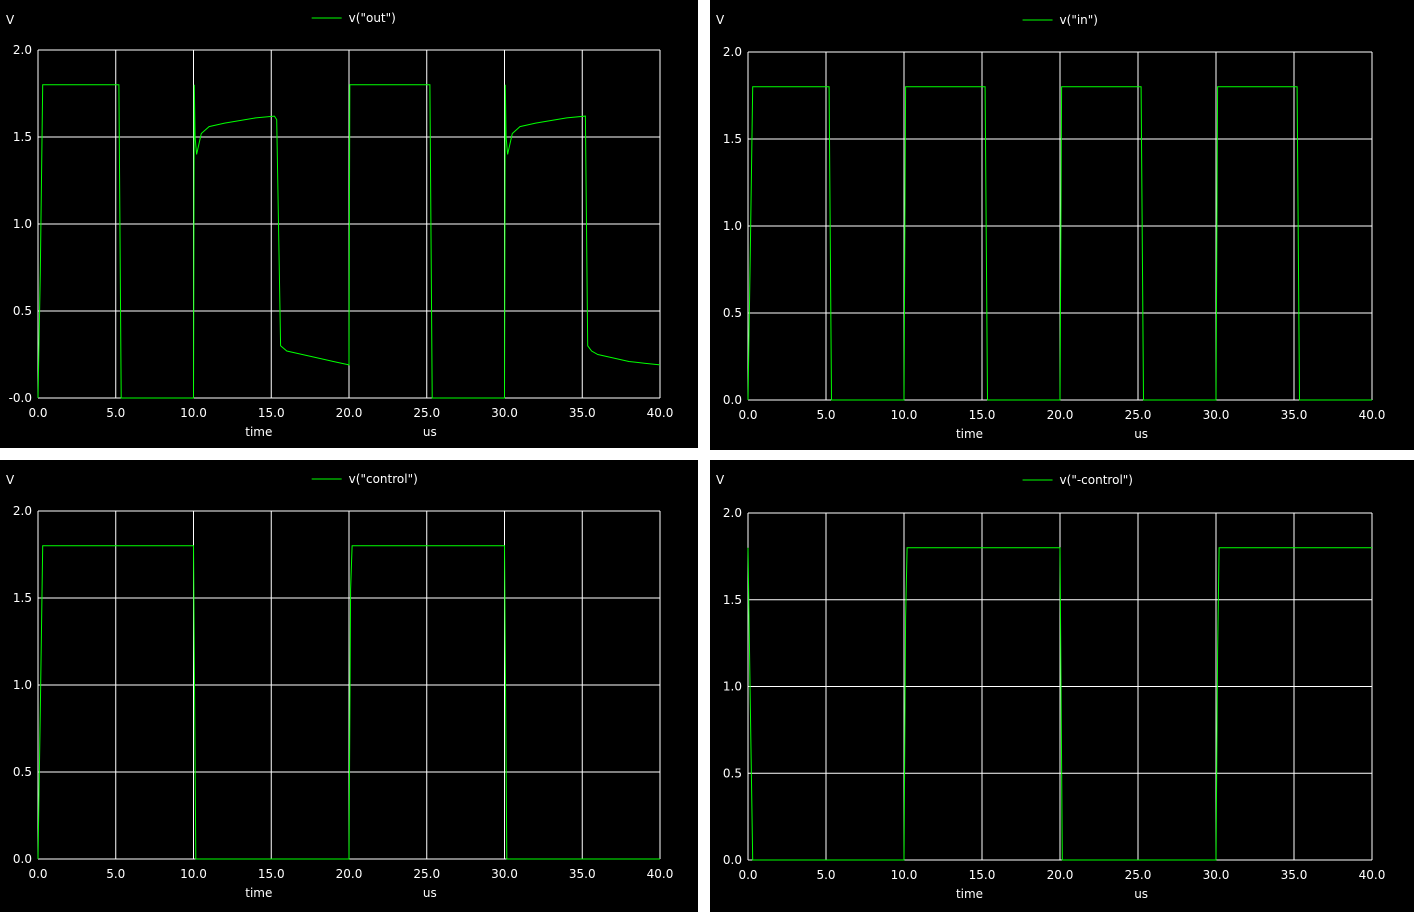  What do you see at coordinates (20, 398) in the screenshot?
I see `y-tick-label: -0.0` at bounding box center [20, 398].